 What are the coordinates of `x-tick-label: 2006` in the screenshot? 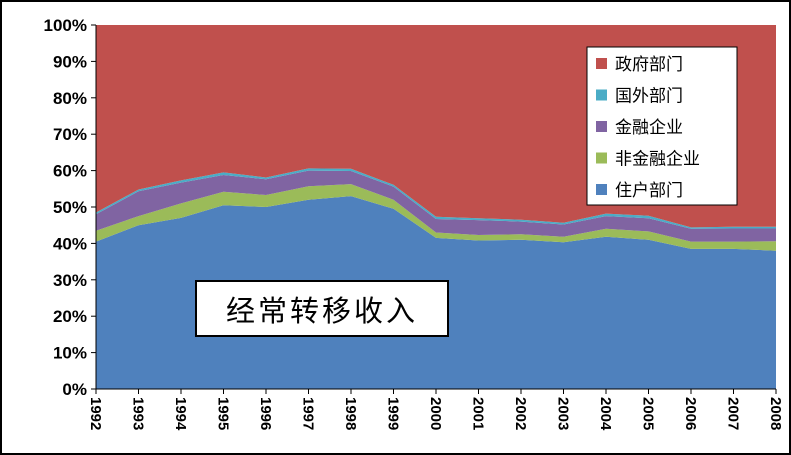 It's located at (690, 413).